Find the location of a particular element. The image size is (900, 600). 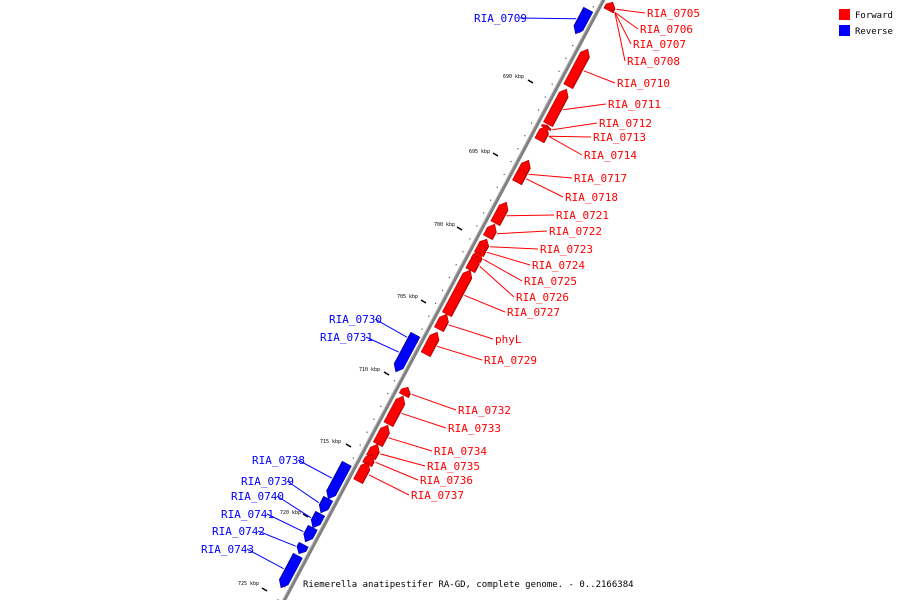

gene-label: RIA_0726 is located at coordinates (542, 297).